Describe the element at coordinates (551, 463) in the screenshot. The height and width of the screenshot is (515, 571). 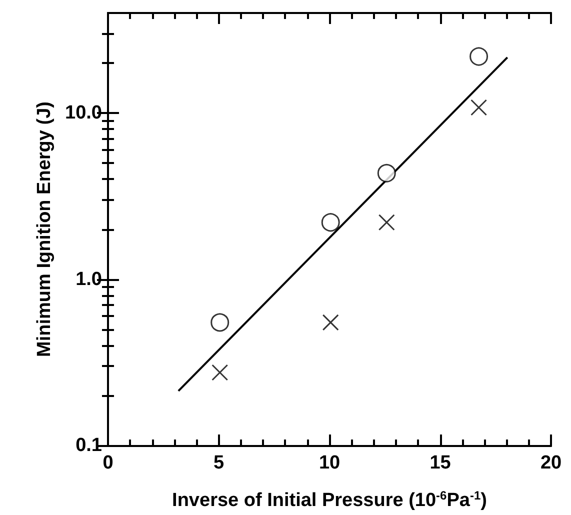
I see `x-tick-label: 20` at that location.